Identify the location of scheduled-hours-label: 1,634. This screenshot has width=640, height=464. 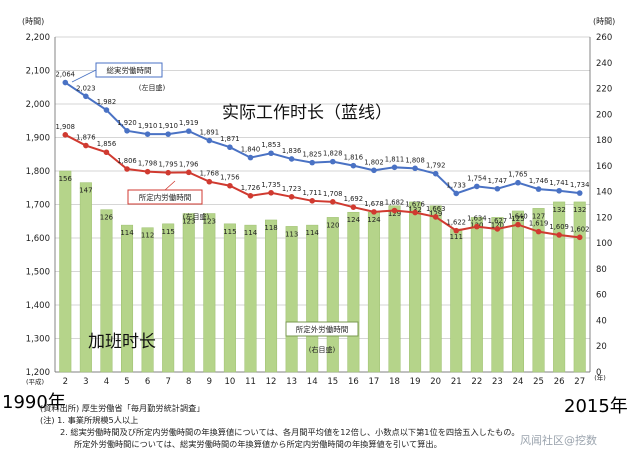
(476, 219).